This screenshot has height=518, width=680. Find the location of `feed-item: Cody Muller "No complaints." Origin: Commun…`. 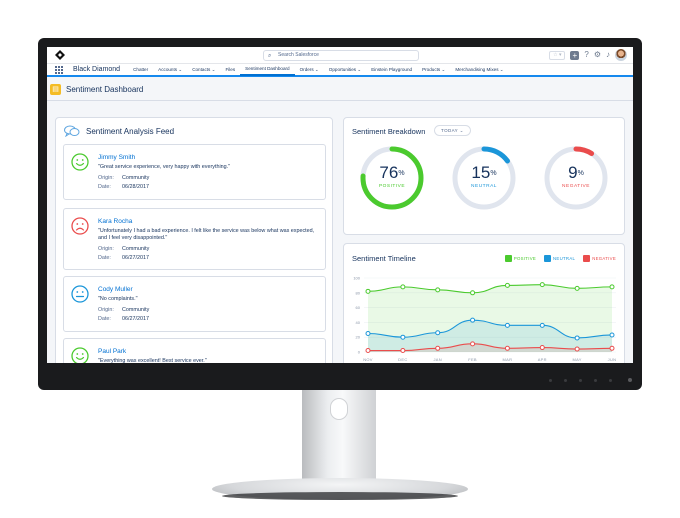

feed-item: Cody Muller "No complaints." Origin: Commun… is located at coordinates (194, 304).